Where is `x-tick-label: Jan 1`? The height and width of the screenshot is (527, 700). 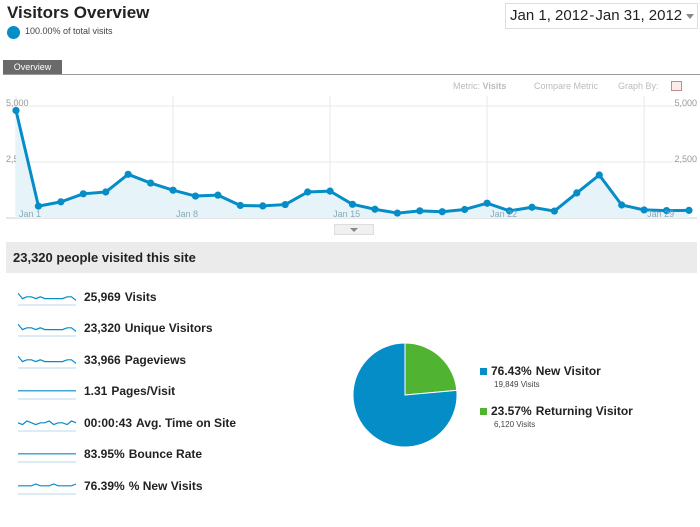 x-tick-label: Jan 1 is located at coordinates (30, 214).